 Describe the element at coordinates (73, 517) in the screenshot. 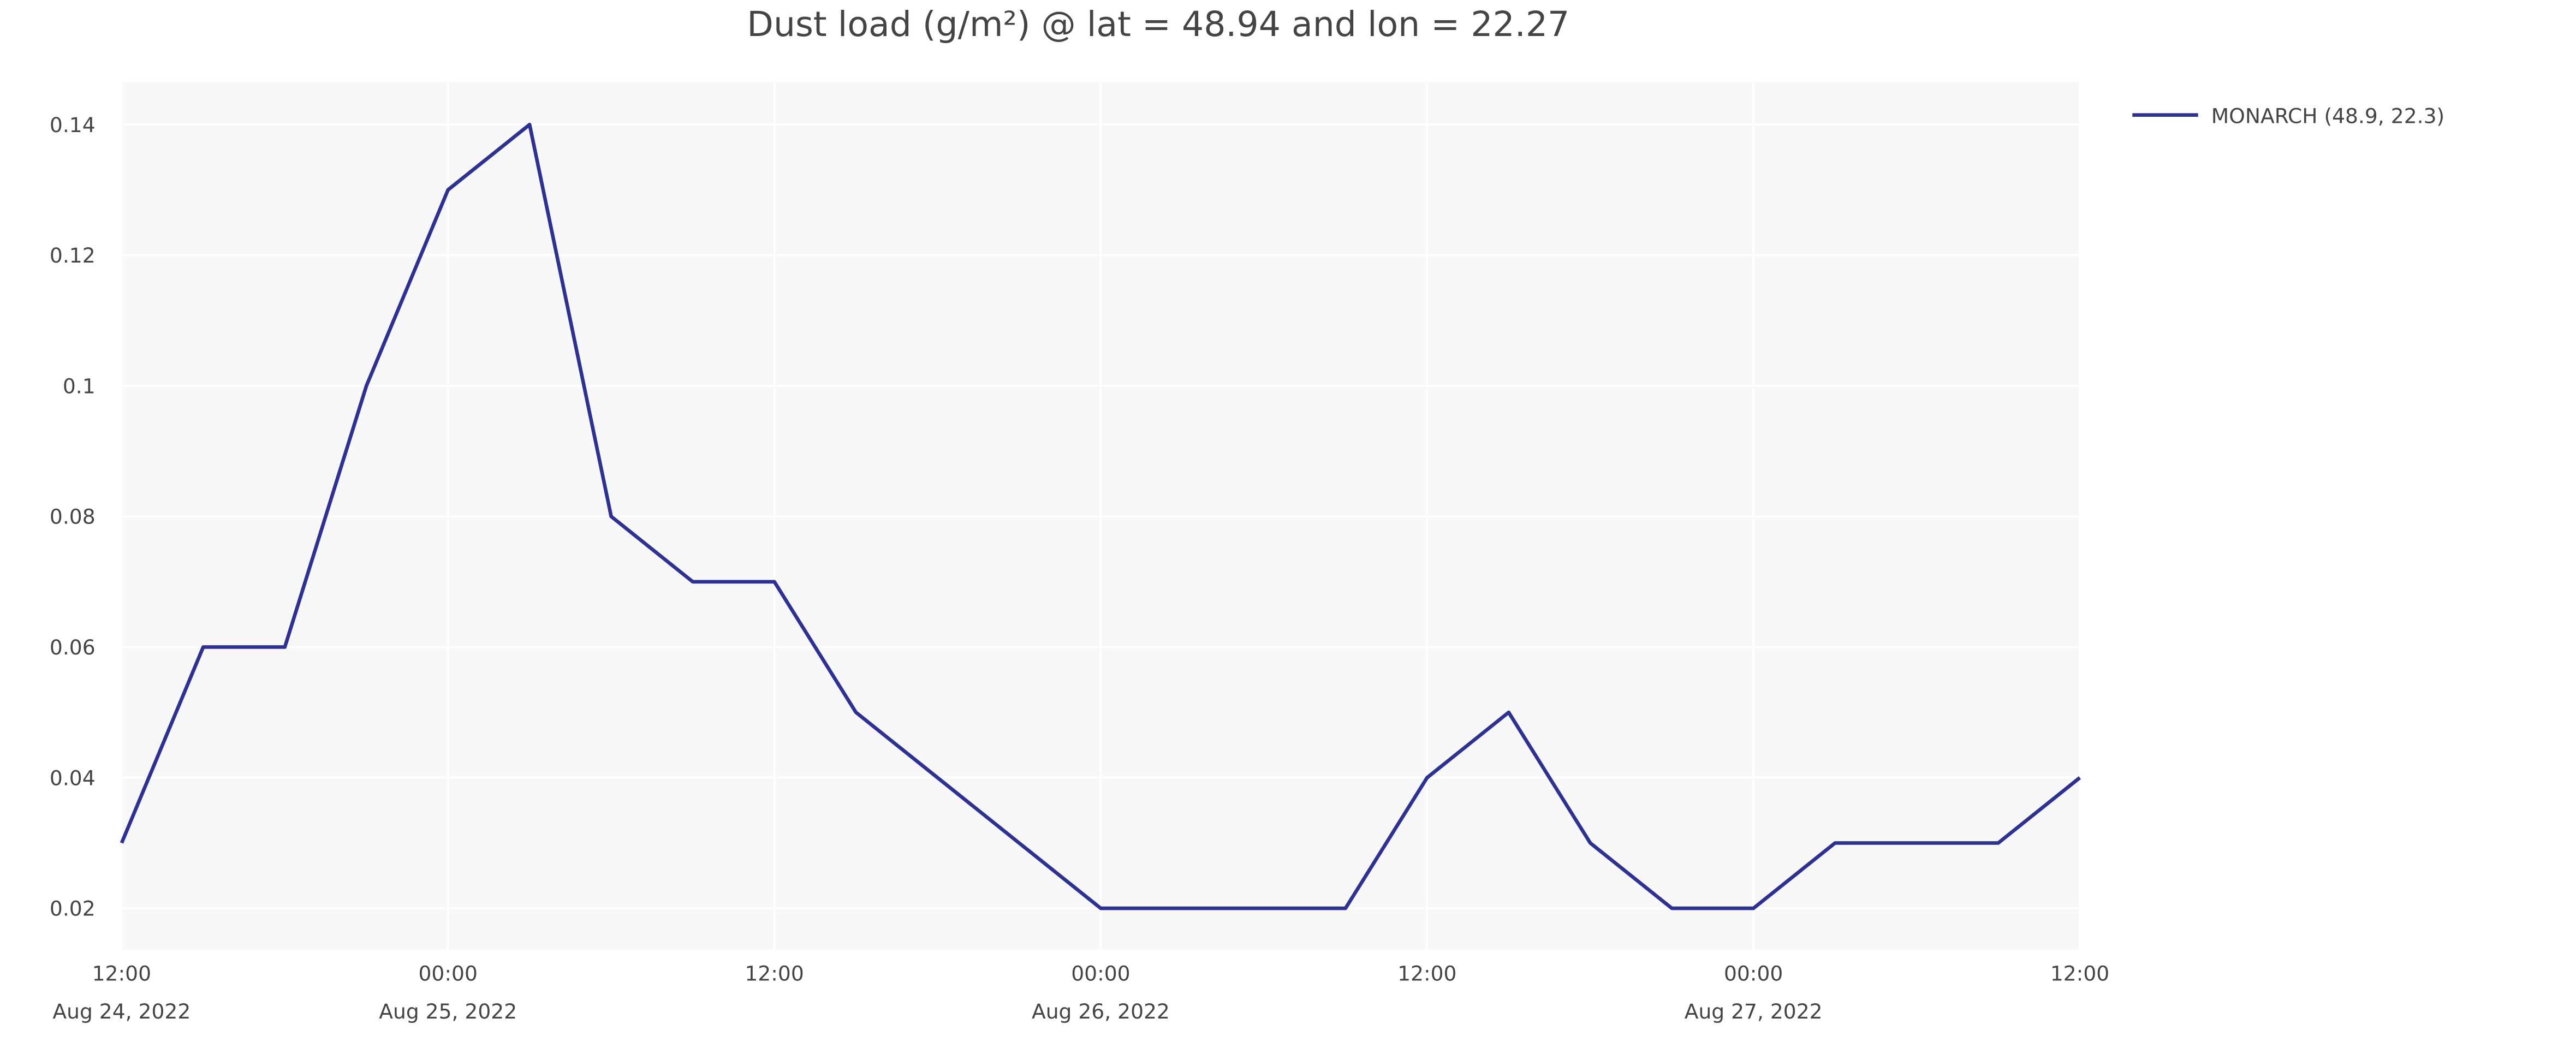

I see `y-tick-label: 0.08` at that location.